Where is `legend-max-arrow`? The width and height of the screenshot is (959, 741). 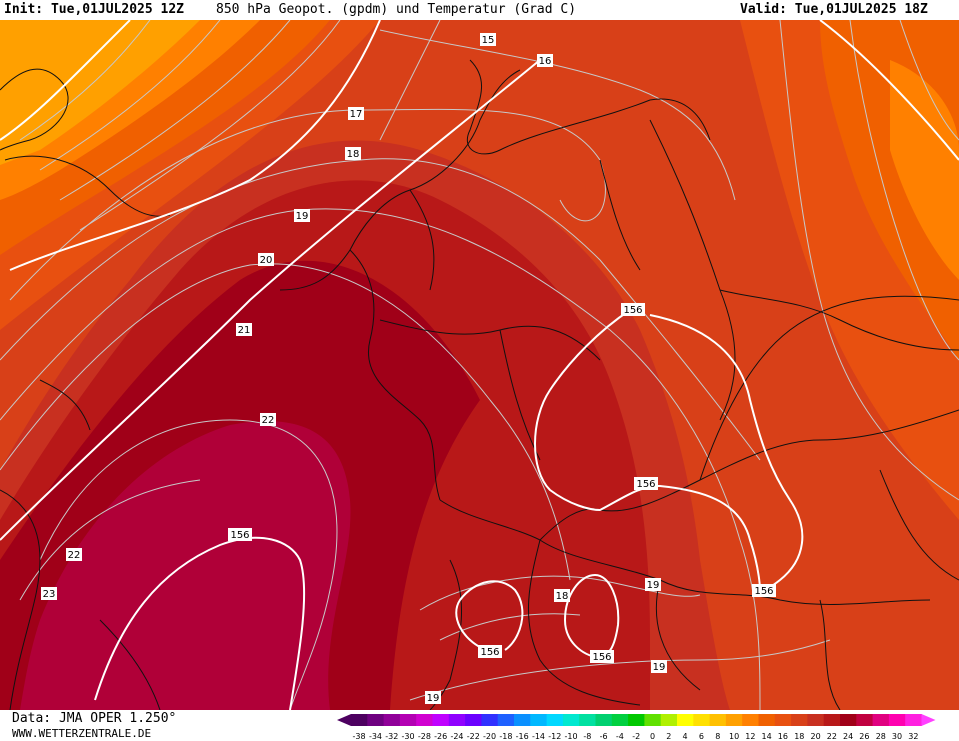
legend-max-arrow is located at coordinates (928, 720).